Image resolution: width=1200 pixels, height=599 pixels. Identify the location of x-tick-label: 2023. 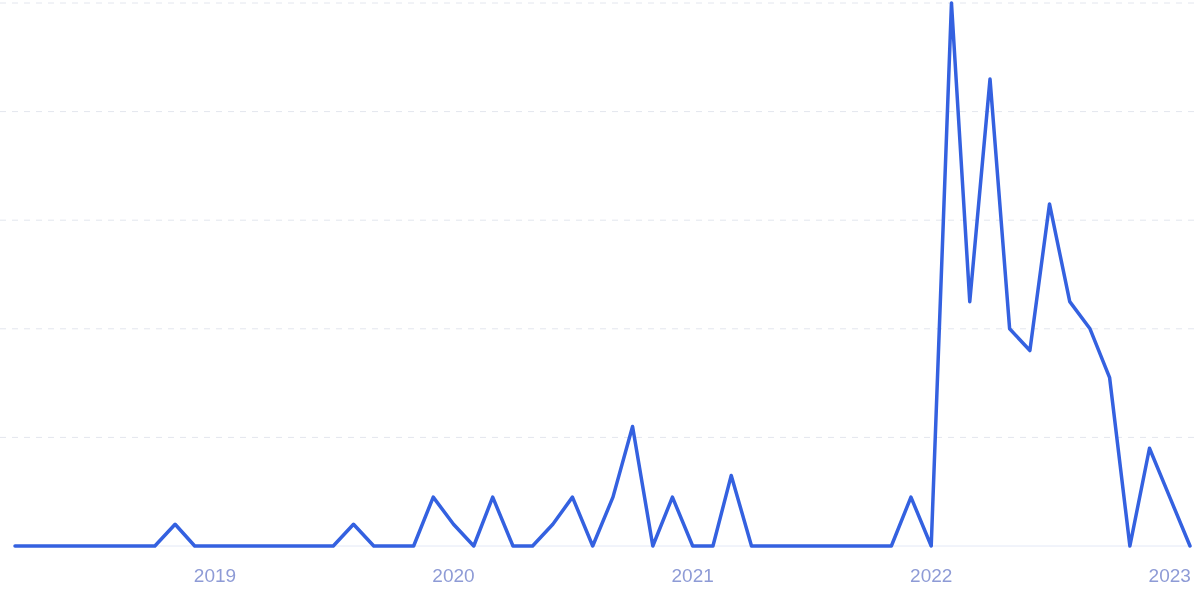
(1169, 575).